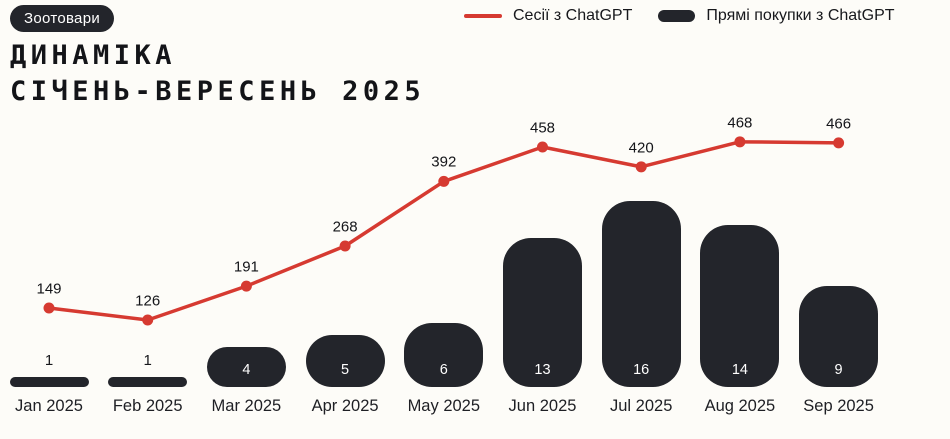 Image resolution: width=950 pixels, height=439 pixels. Describe the element at coordinates (217, 74) in the screenshot. I see `page-title: ДИНАМІКА СІЧЕНЬ-ВЕРЕСЕНЬ 2025` at that location.